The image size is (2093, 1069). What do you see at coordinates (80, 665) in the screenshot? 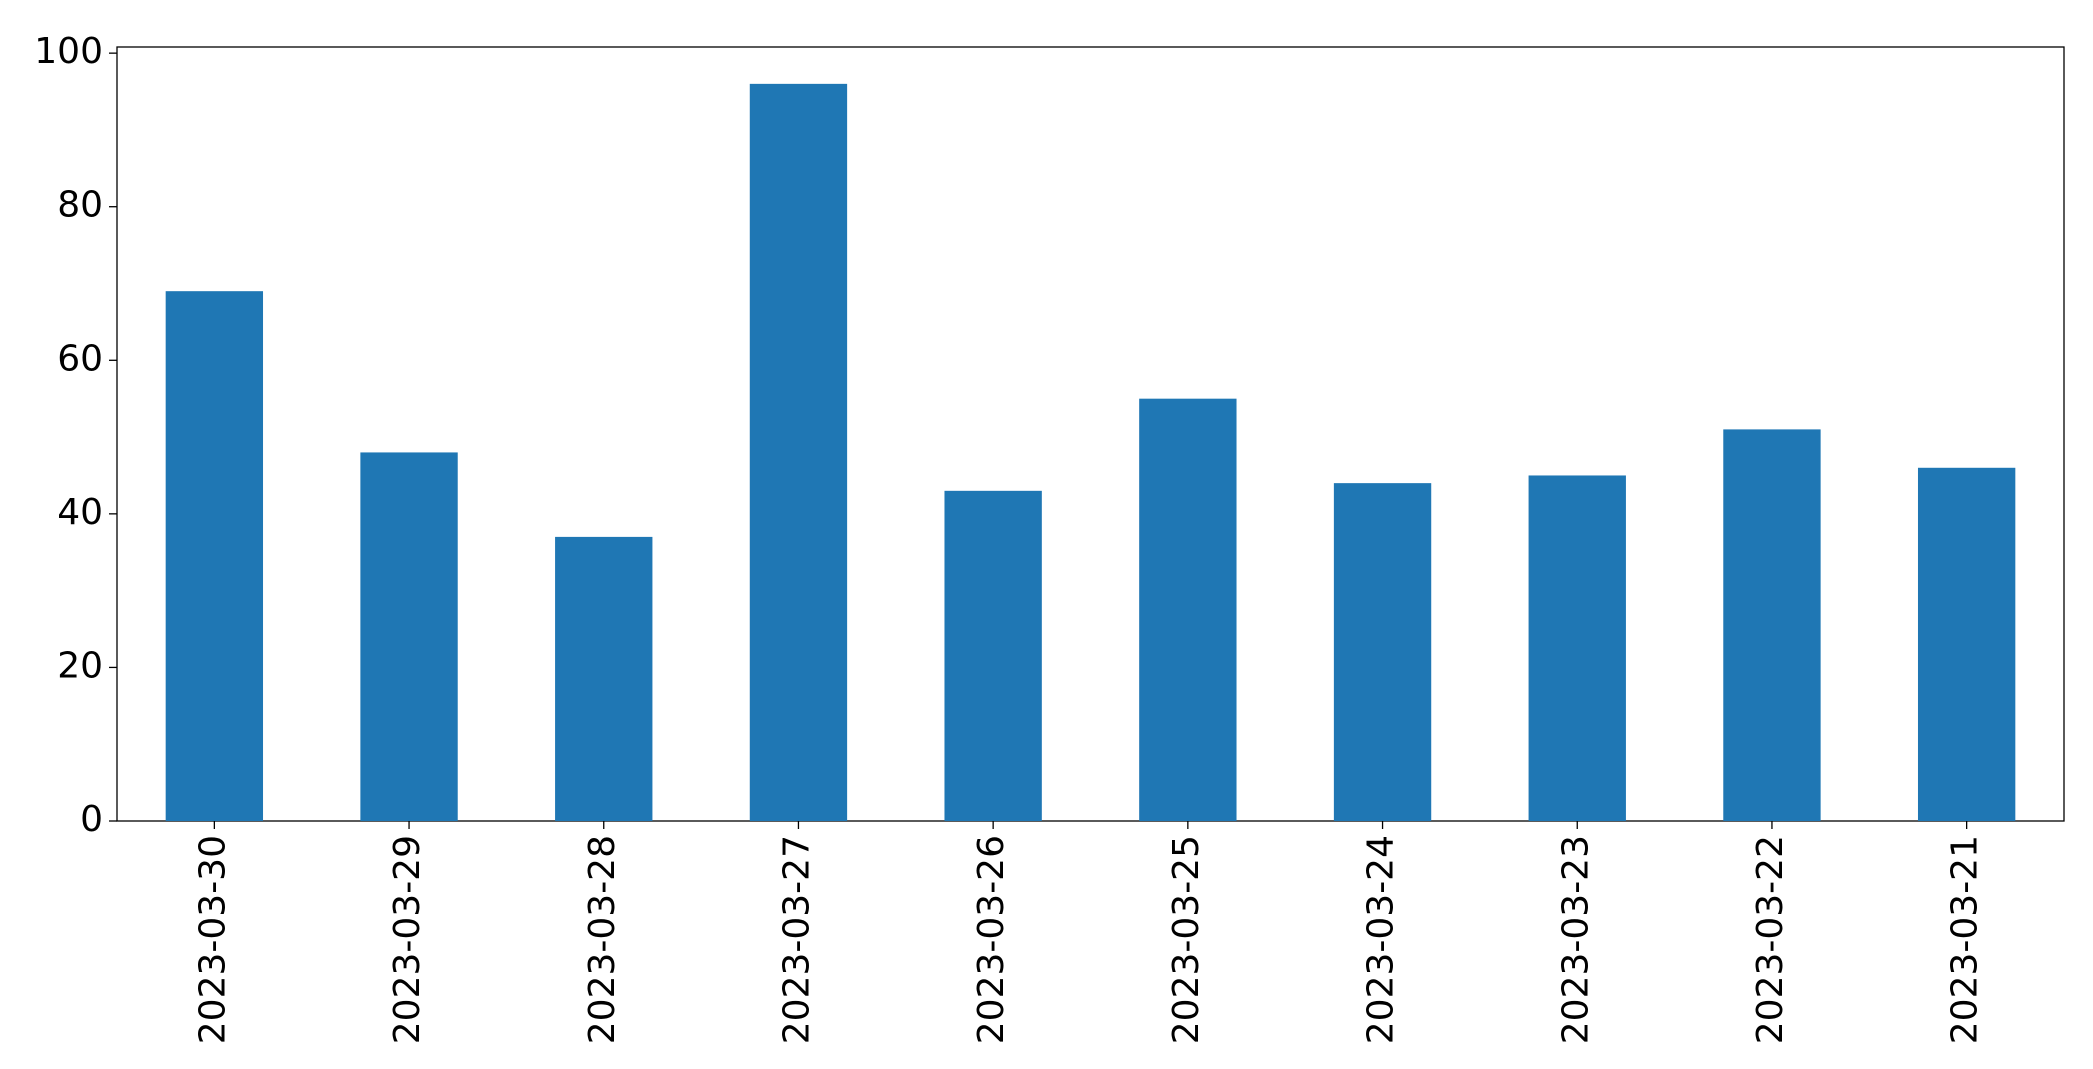
I see `y-tick-label: 20` at bounding box center [80, 665].